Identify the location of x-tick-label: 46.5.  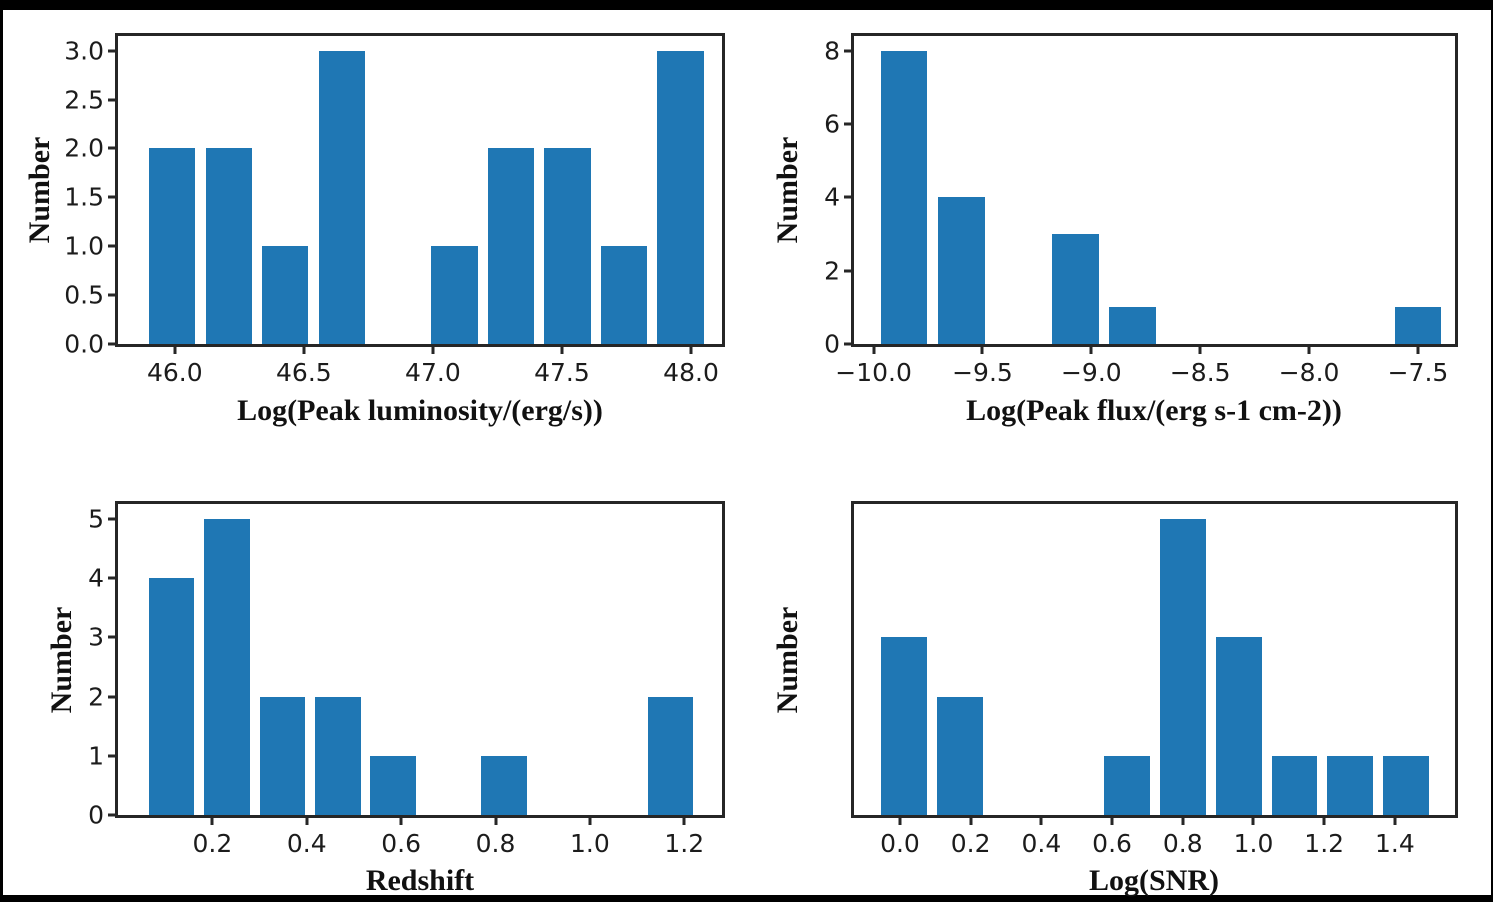
(304, 372).